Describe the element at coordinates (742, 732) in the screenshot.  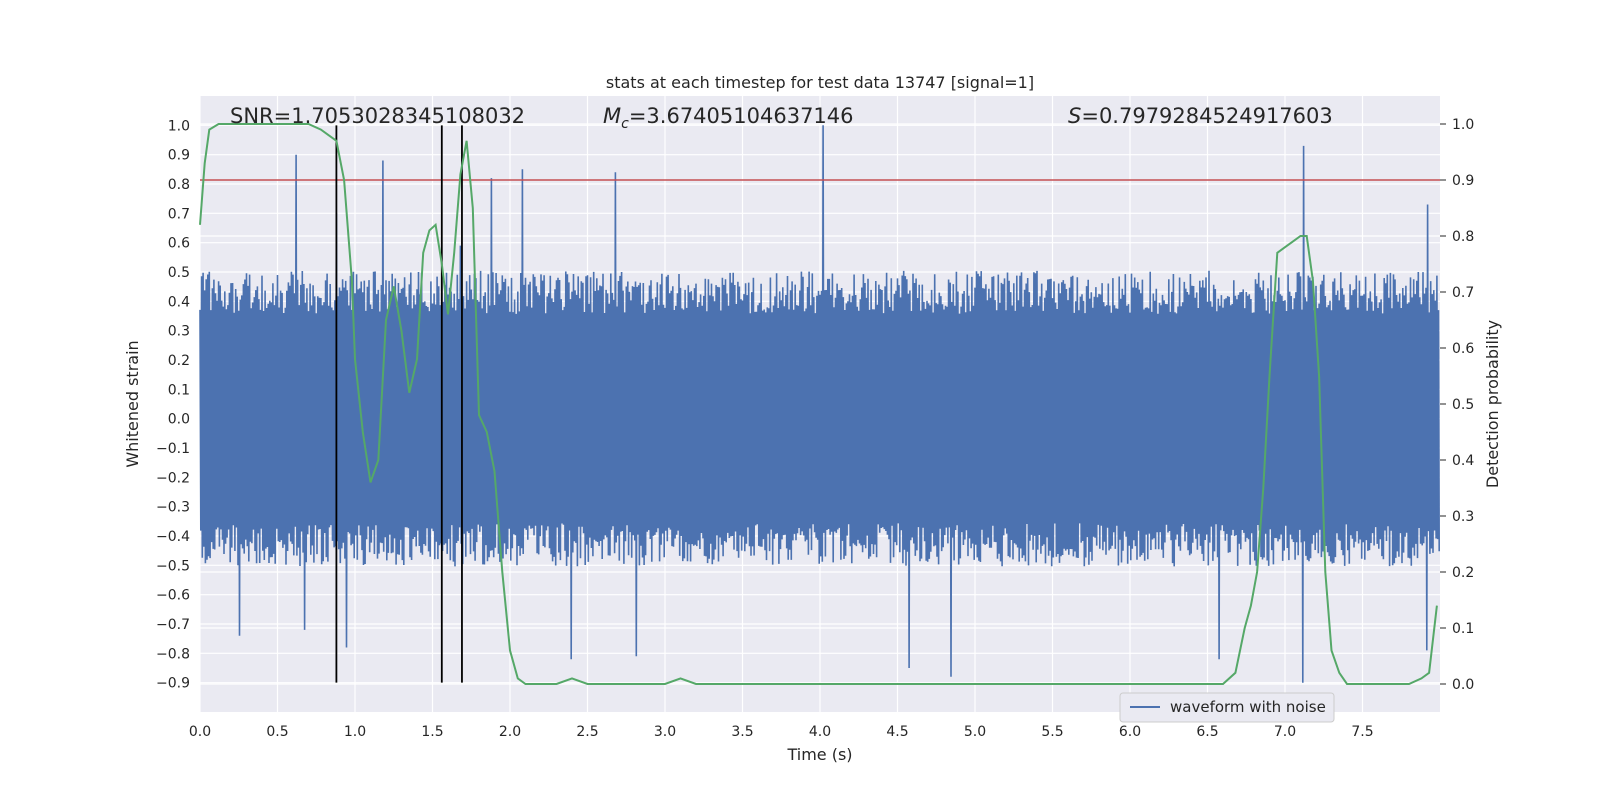
I see `x-tick-label: 3.5` at that location.